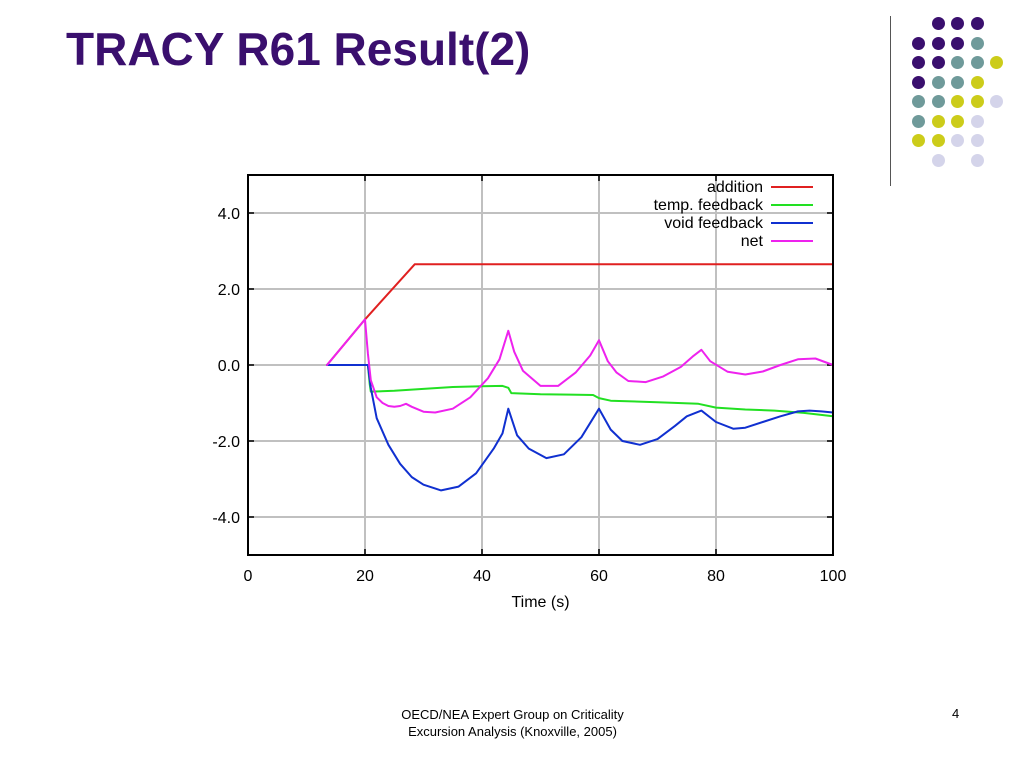  What do you see at coordinates (709, 205) in the screenshot?
I see `legend-label: temp. feedback` at bounding box center [709, 205].